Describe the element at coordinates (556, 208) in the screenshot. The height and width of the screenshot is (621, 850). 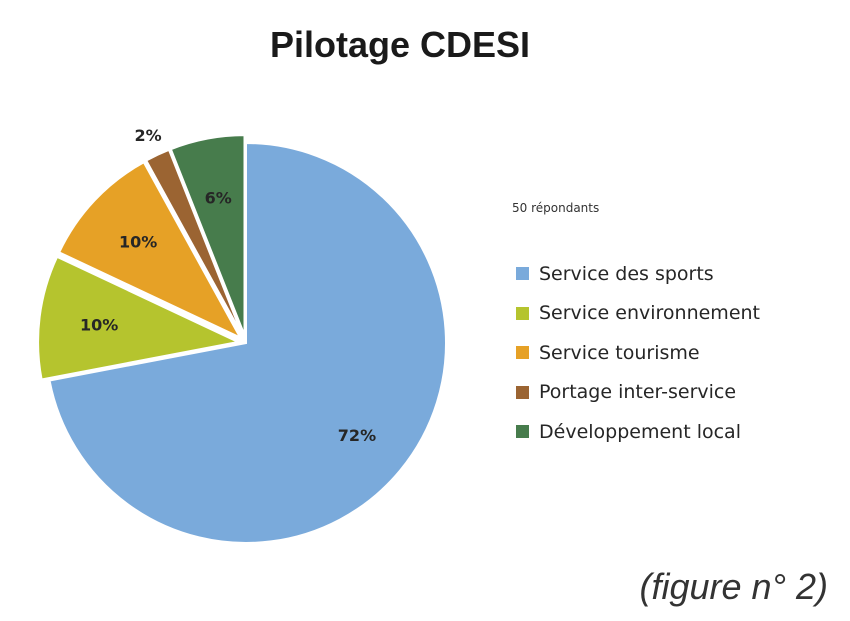
I see `respondents-note: 50 répondants` at that location.